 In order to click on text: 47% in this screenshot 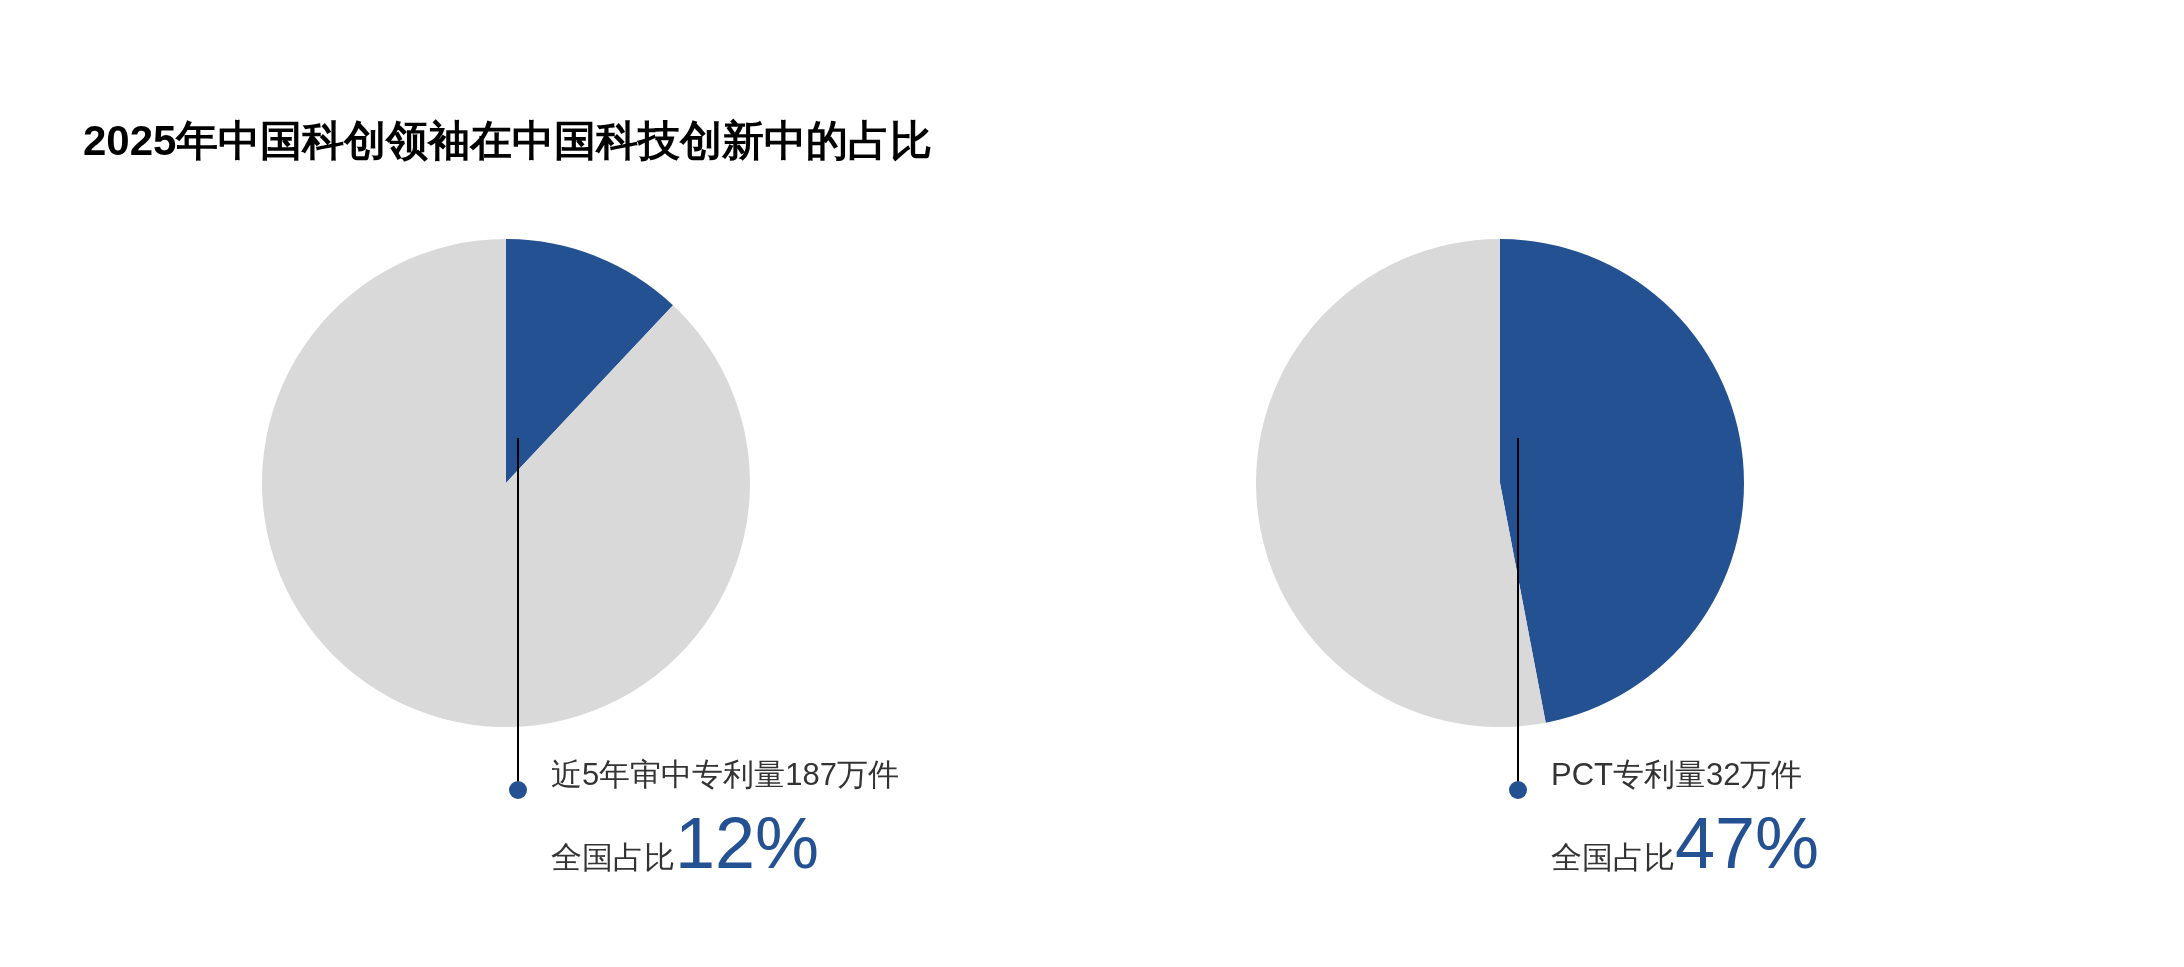, I will do `click(1747, 843)`.